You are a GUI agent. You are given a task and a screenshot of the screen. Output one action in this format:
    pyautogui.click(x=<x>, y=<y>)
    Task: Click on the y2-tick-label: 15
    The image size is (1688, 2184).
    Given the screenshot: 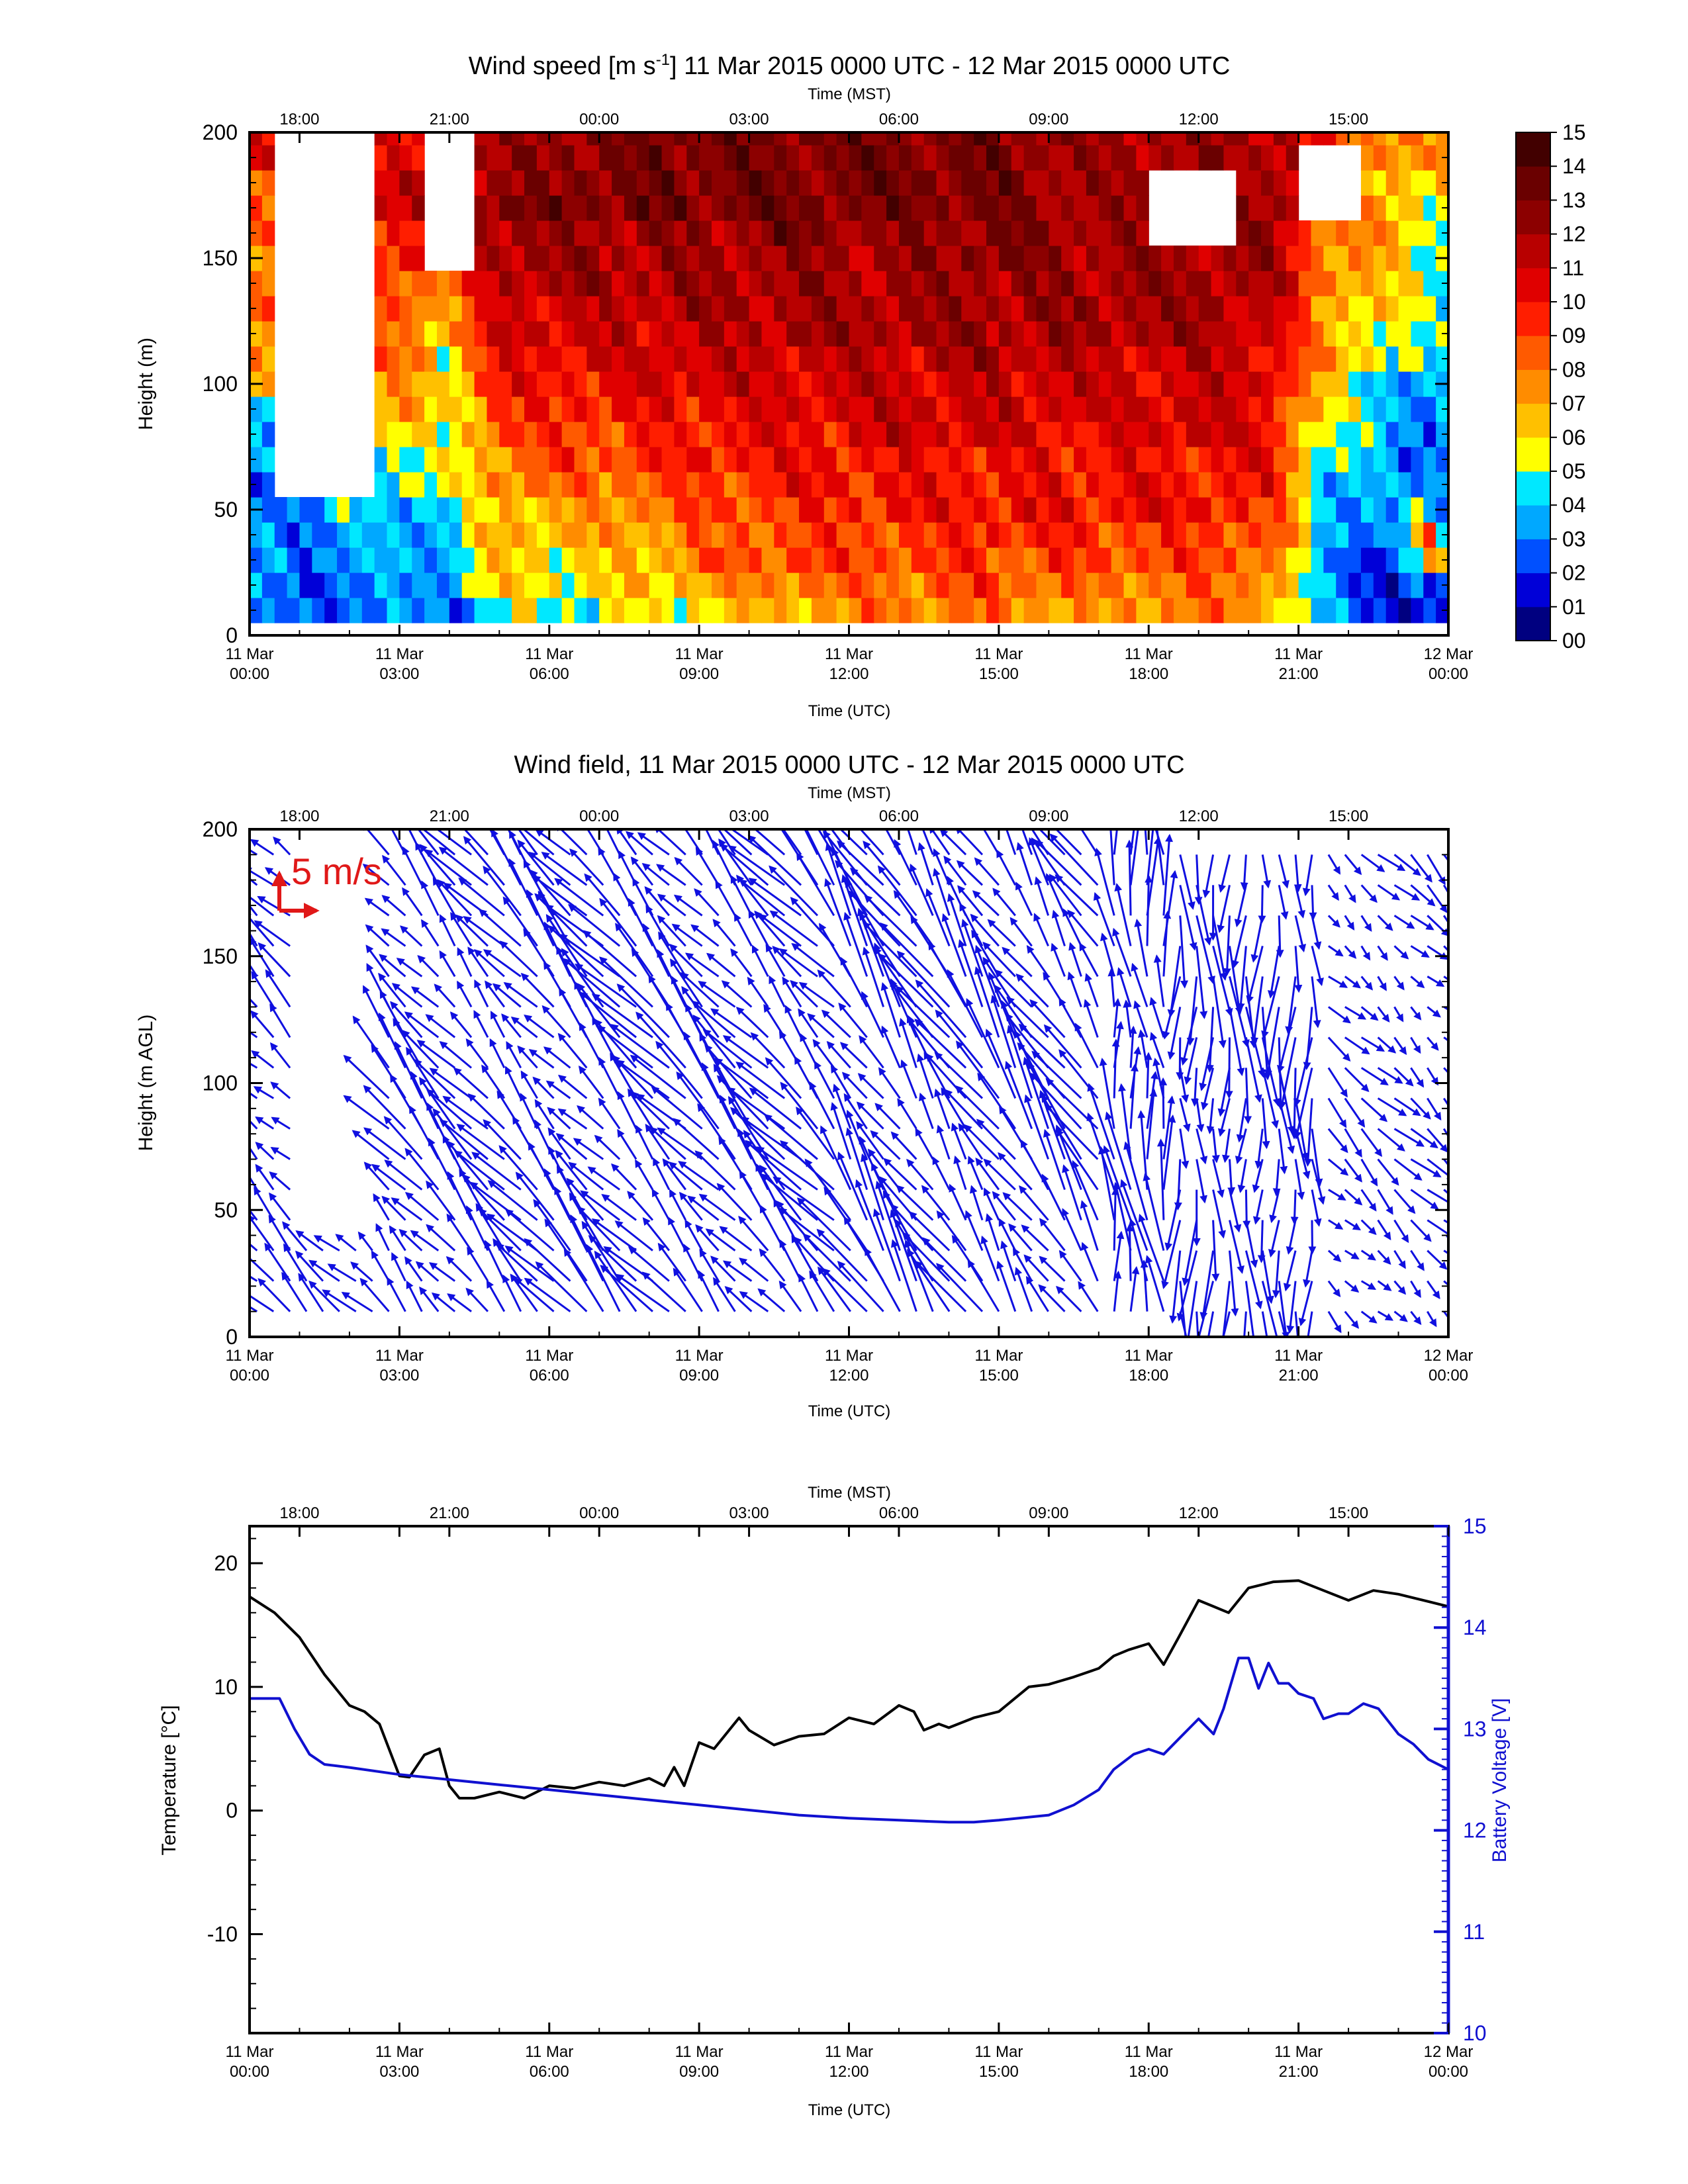 What is the action you would take?
    pyautogui.click(x=1475, y=1526)
    